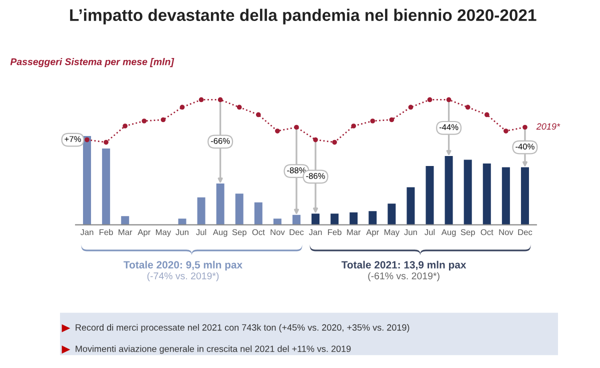 Image resolution: width=600 pixels, height=368 pixels. I want to click on text: Record di merci processate nel 2021 con 743k ton (+45% vs. 2020, +35% vs. 2019), so click(243, 328).